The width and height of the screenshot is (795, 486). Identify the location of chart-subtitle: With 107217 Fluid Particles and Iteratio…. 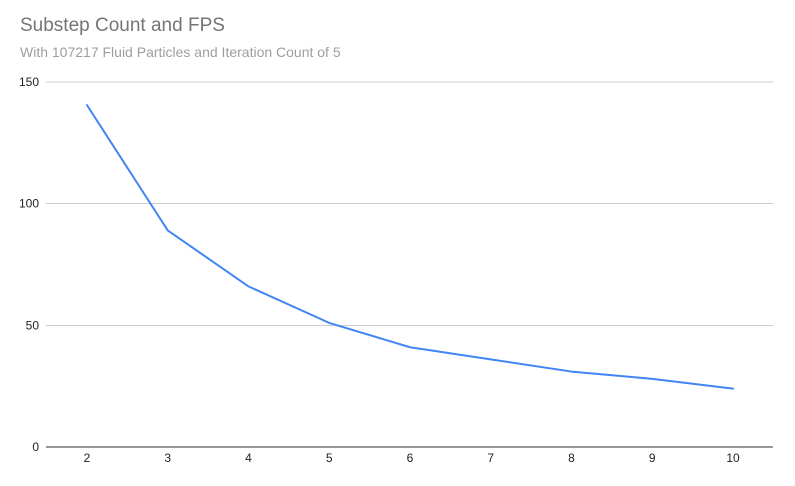
(180, 52).